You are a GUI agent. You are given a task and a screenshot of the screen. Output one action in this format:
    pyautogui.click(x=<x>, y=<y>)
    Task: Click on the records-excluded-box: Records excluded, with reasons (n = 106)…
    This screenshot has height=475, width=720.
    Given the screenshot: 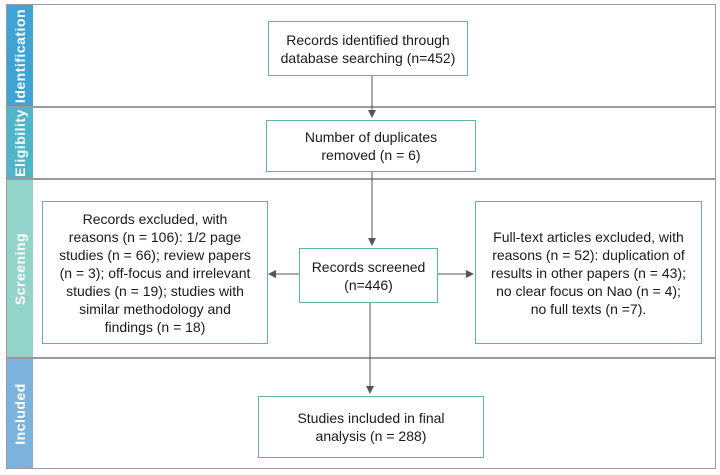 What is the action you would take?
    pyautogui.click(x=155, y=272)
    